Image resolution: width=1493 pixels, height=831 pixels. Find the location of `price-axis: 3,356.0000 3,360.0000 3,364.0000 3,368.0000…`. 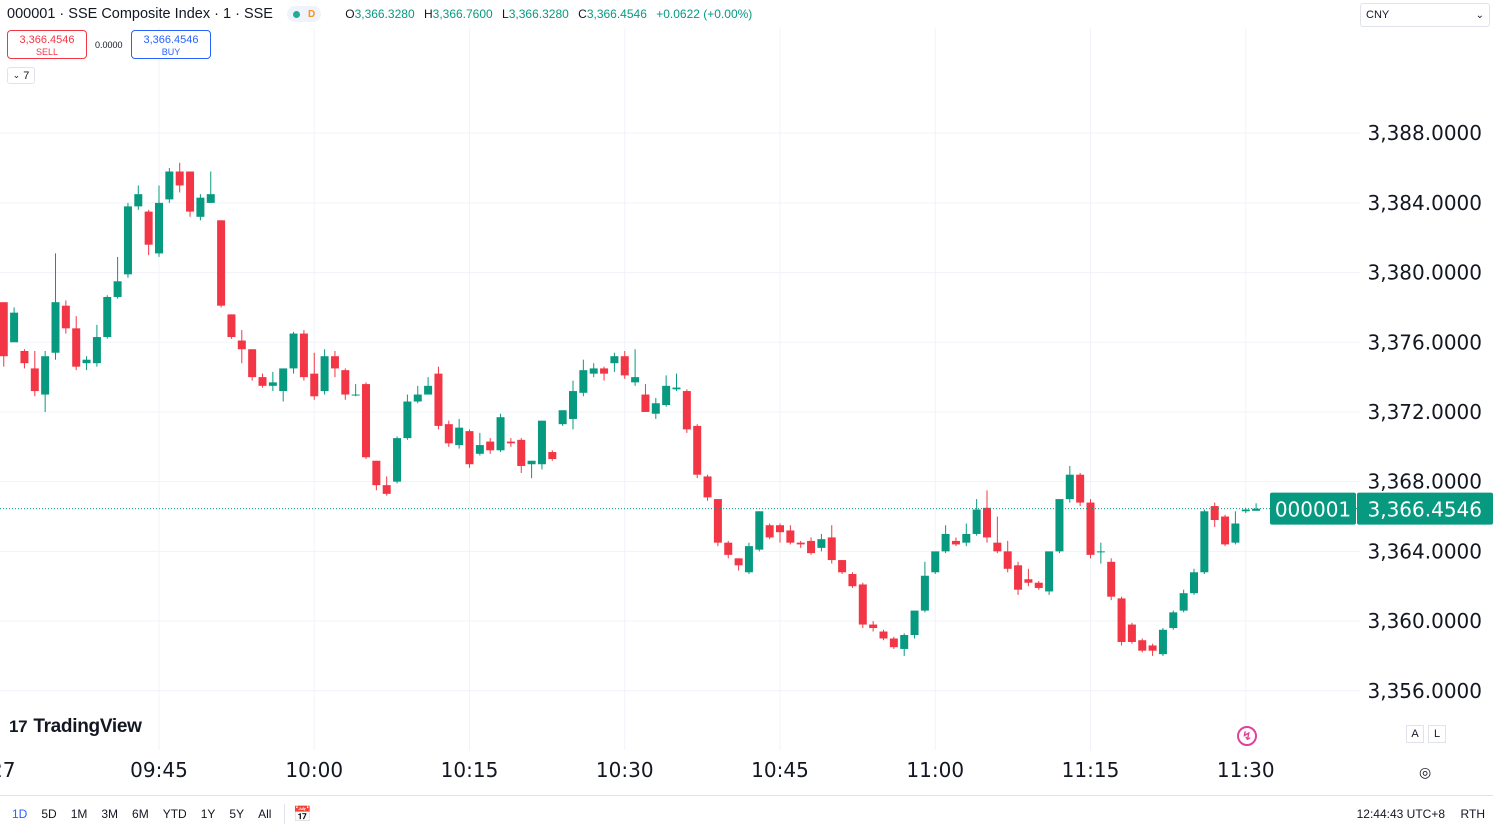

price-axis: 3,356.0000 3,360.0000 3,364.0000 3,368.0000… is located at coordinates (1424, 412).